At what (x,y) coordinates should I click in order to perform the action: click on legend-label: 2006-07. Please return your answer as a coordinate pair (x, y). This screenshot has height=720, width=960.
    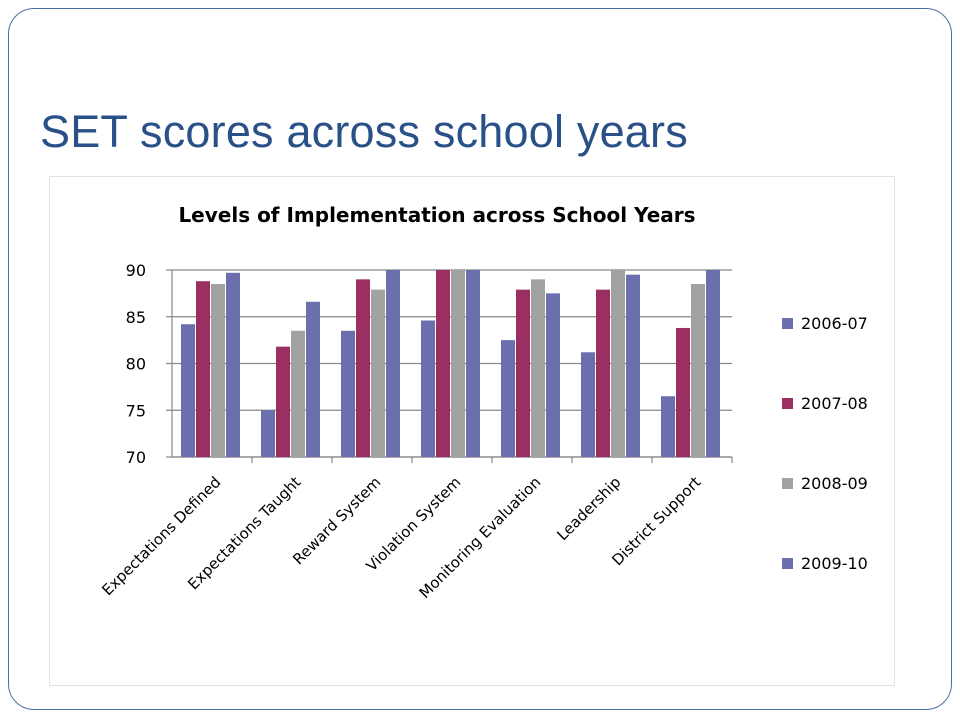
    Looking at the image, I should click on (834, 323).